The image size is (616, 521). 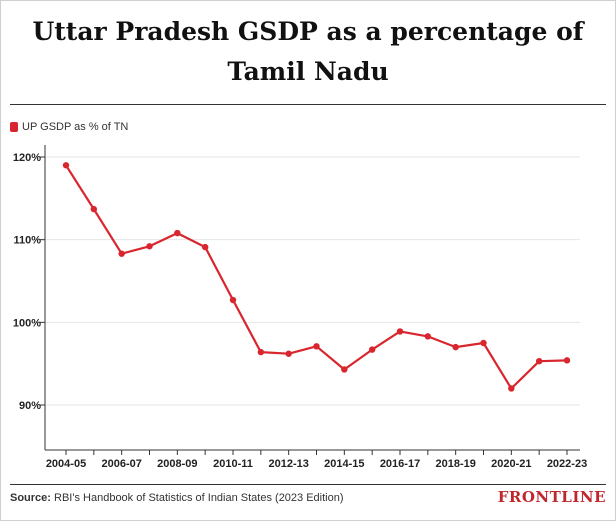 I want to click on title-divider, so click(x=308, y=104).